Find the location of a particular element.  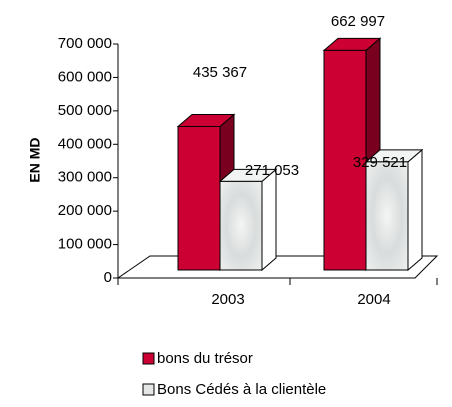

value-label: 329 521 is located at coordinates (380, 162).